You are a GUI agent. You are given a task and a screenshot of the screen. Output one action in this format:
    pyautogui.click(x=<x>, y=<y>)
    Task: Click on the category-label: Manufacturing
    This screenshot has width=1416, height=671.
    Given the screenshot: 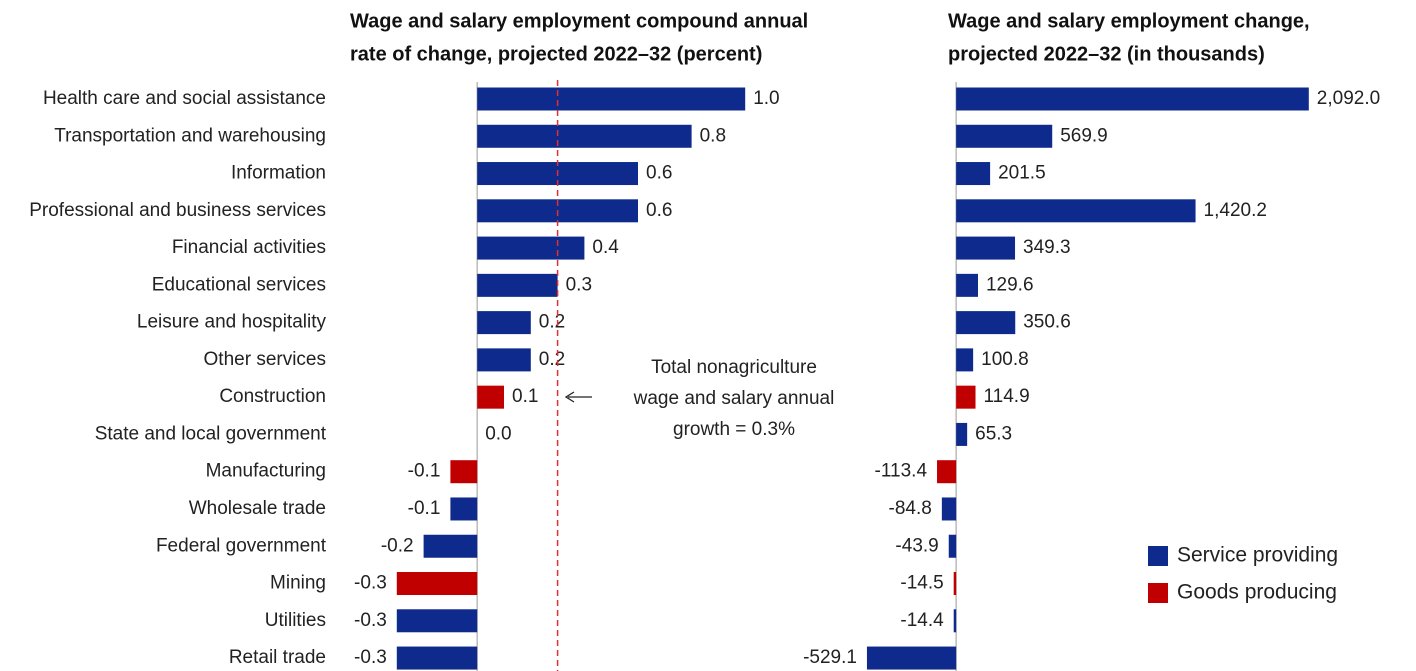 What is the action you would take?
    pyautogui.click(x=266, y=471)
    